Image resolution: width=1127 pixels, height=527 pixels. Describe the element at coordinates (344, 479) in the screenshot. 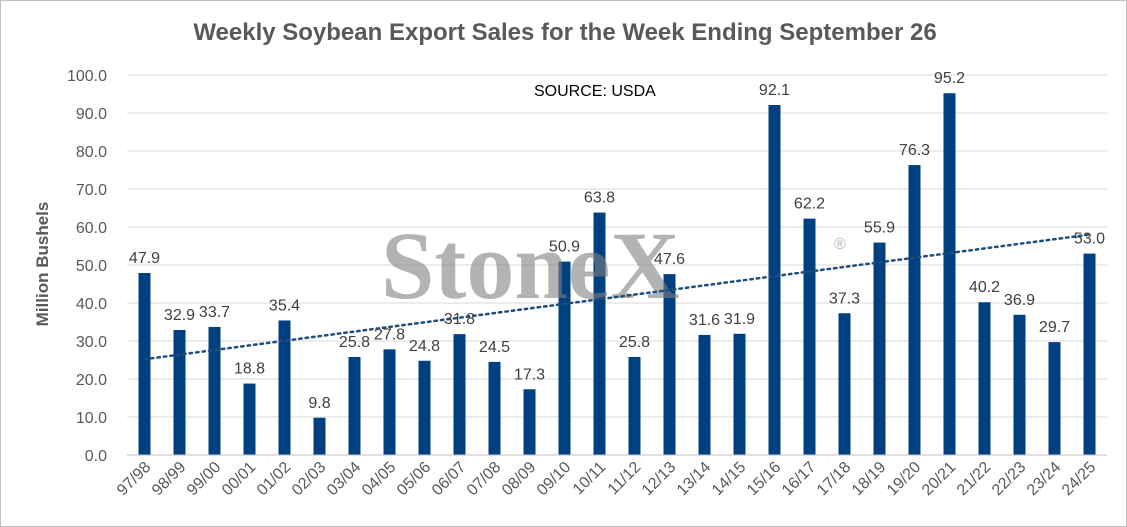

I see `x-tick-label: 03/04` at that location.